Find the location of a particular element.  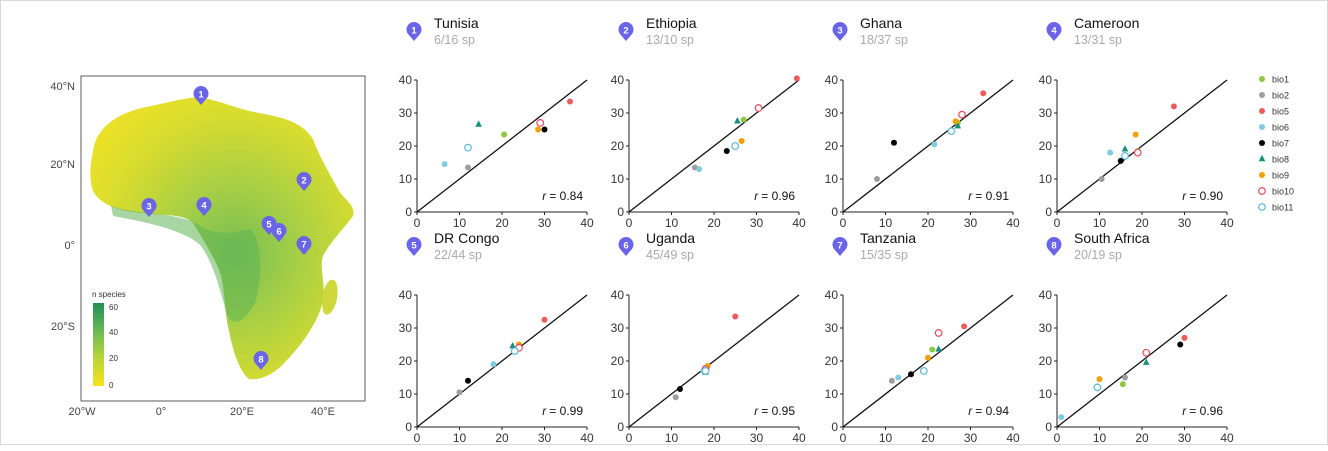

scatter-panel-tunisia: 1 Tunisia 6/16 sp 00 10 10 20 20 30 30 40 40 r = 0.84 is located at coordinates (496, 122).